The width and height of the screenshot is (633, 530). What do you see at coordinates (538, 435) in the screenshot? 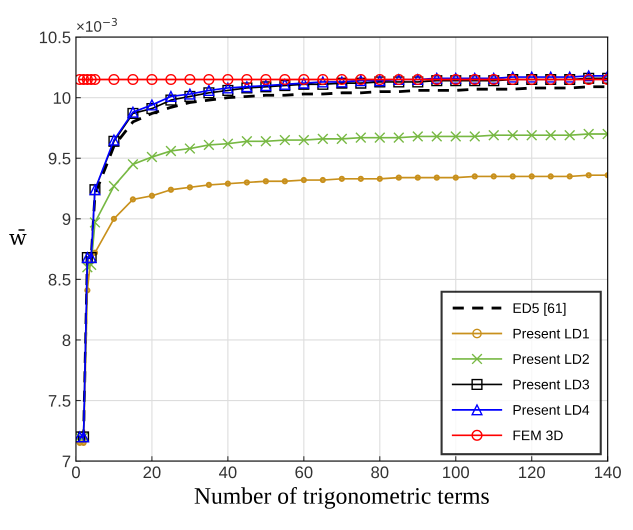
I see `legend-label: FEM 3D` at bounding box center [538, 435].